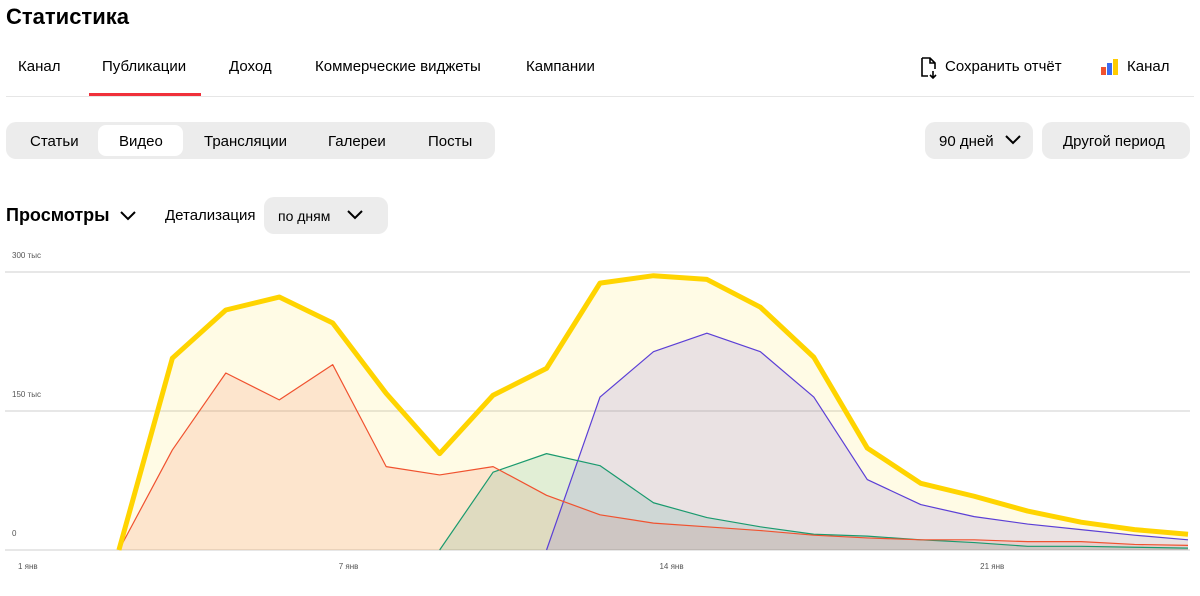 The height and width of the screenshot is (596, 1200). Describe the element at coordinates (26, 255) in the screenshot. I see `y-tick-label: 300 тыс` at that location.